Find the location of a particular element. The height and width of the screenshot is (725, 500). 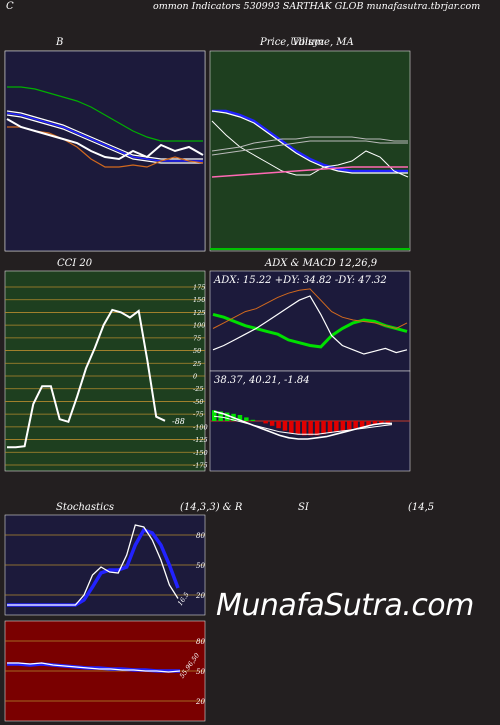

cci-title: CCI 20 is located at coordinates (75, 263).